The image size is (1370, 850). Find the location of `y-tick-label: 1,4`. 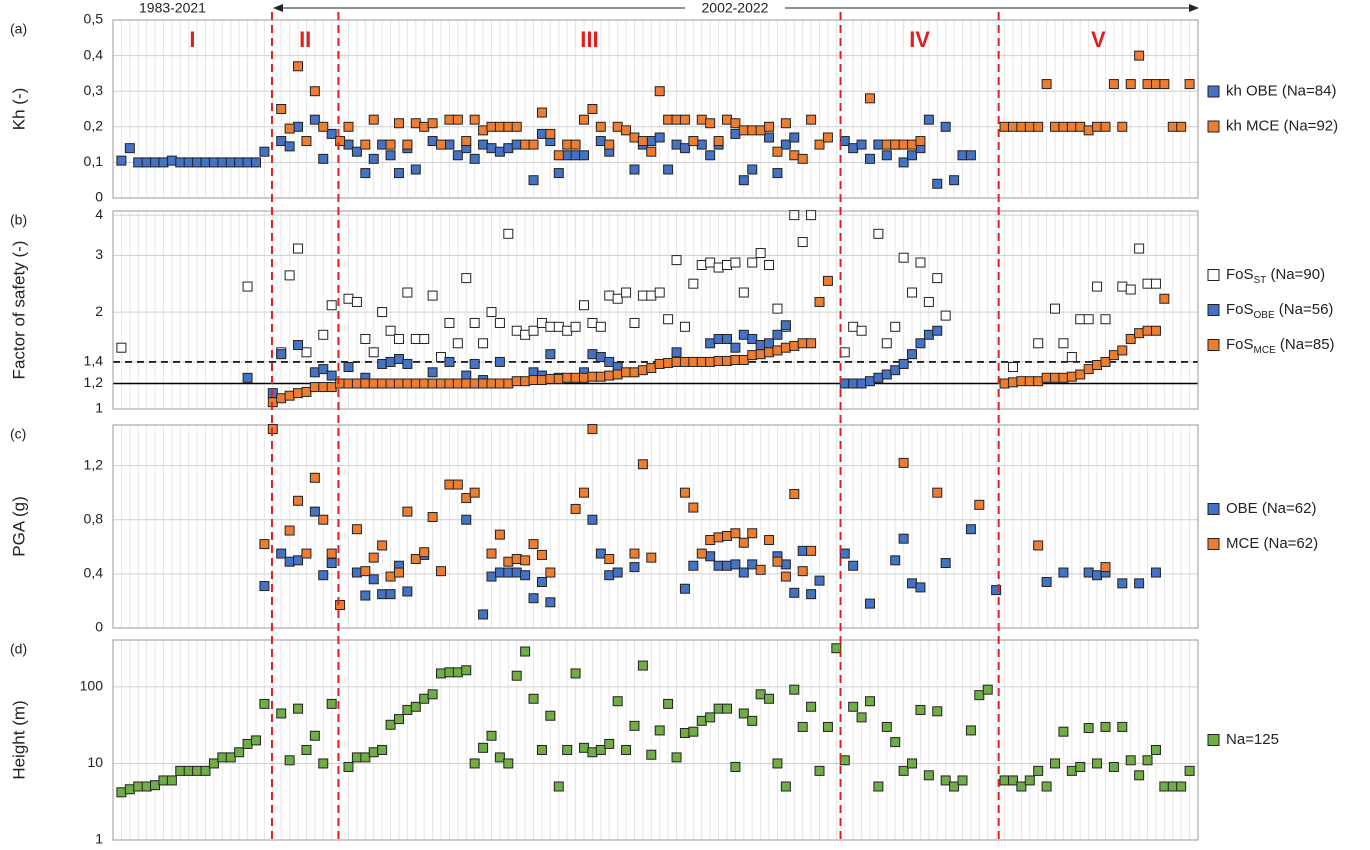

y-tick-label: 1,4 is located at coordinates (94, 361).